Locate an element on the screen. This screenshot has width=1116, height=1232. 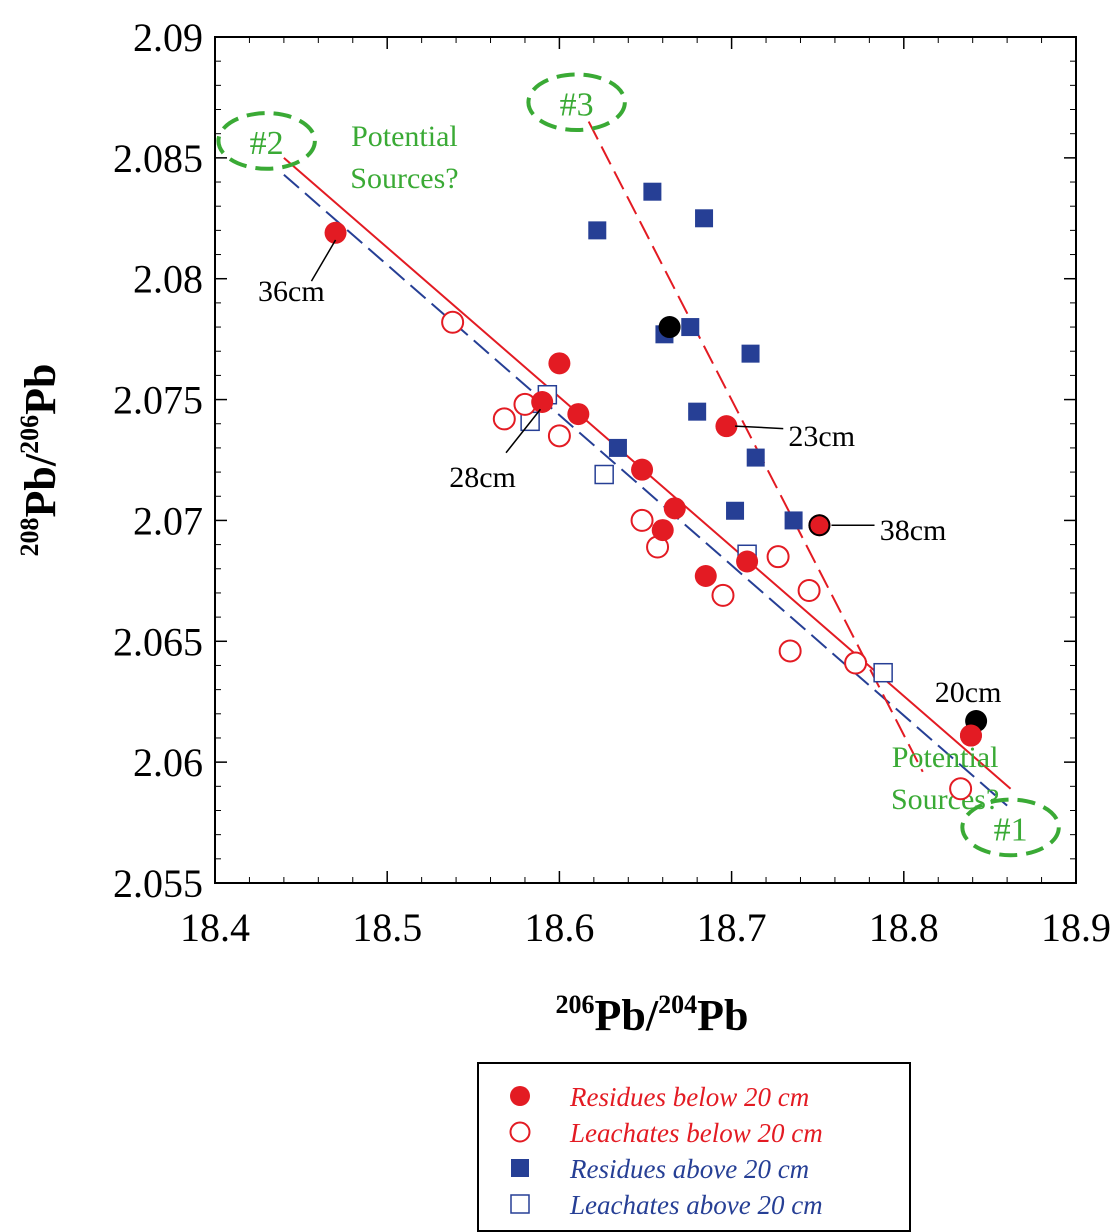
point-annotation: 36cm is located at coordinates (291, 291).